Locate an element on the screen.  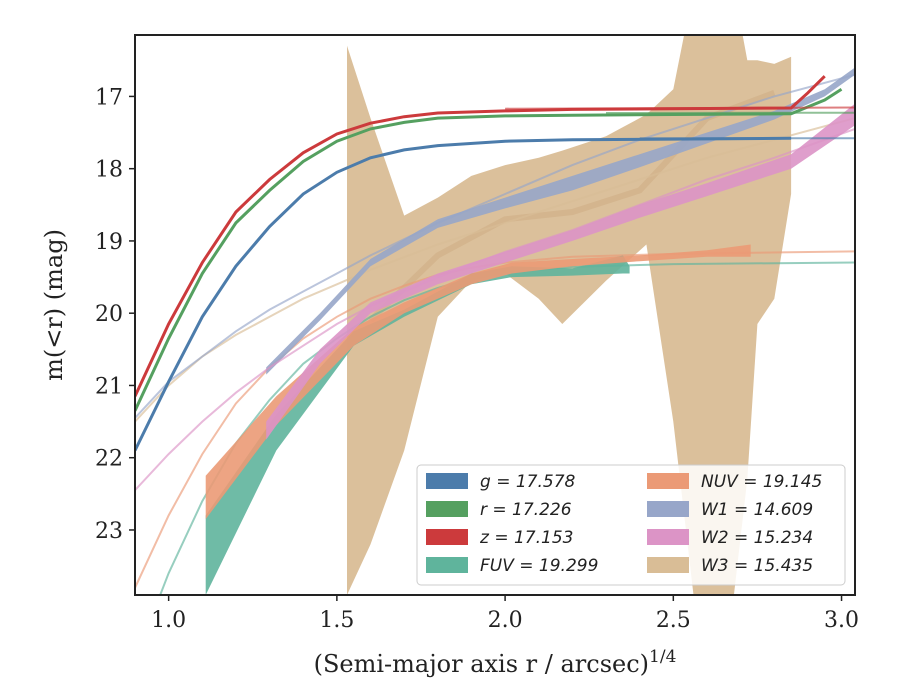
y-tick-label: 18 is located at coordinates (109, 170).